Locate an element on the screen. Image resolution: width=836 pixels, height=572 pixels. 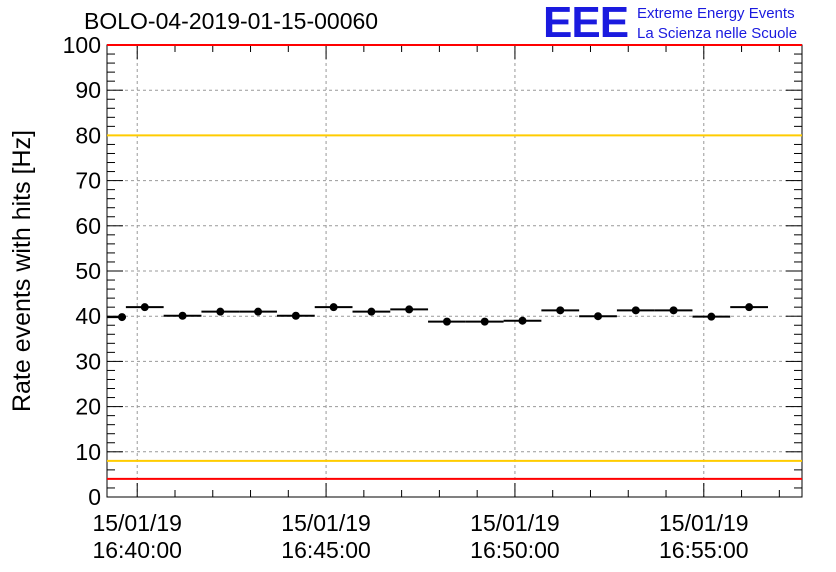
logo-line-2: La Scienza nelle Scuole is located at coordinates (717, 33).